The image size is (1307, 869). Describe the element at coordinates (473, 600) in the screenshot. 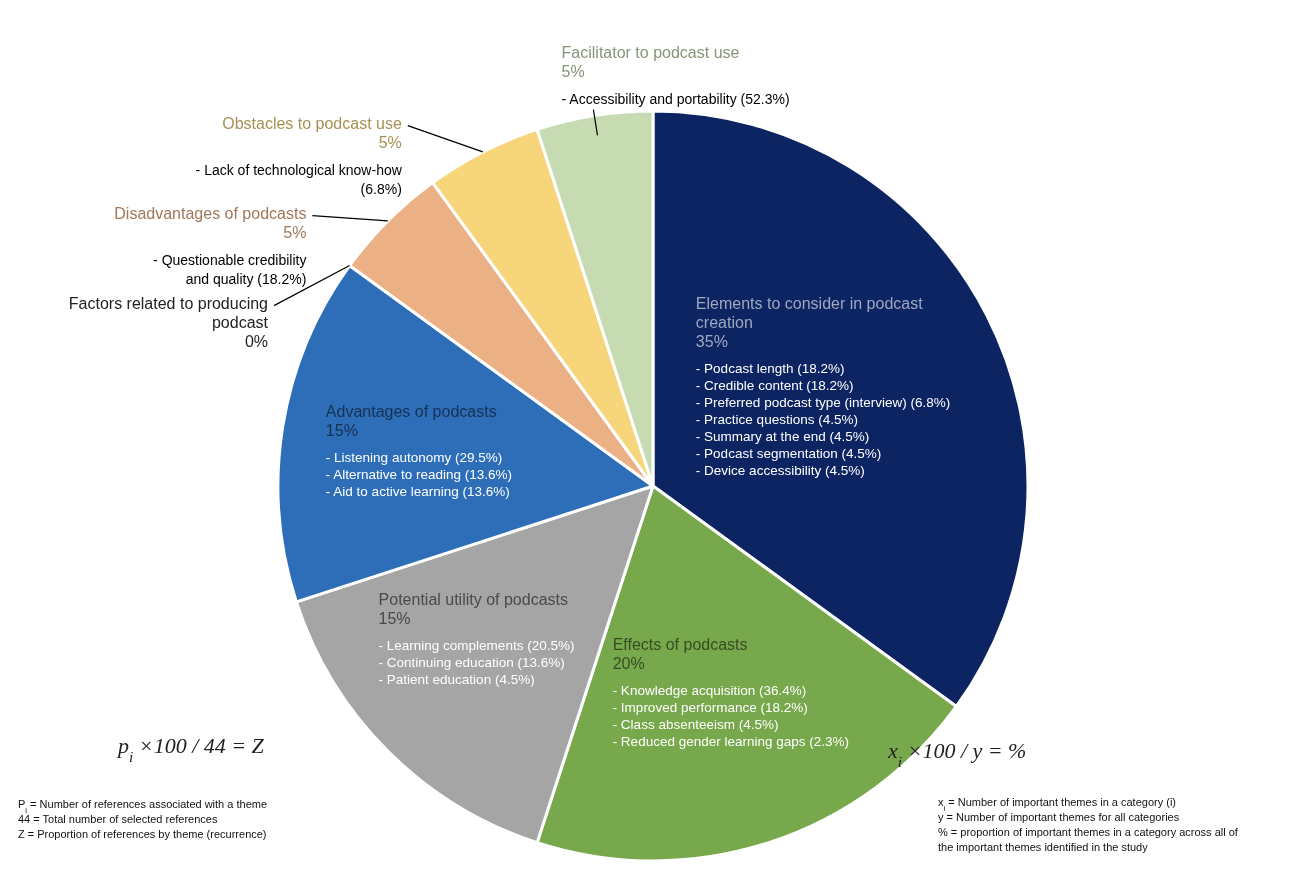

I see `slice-label: Potential utility of podcasts` at that location.